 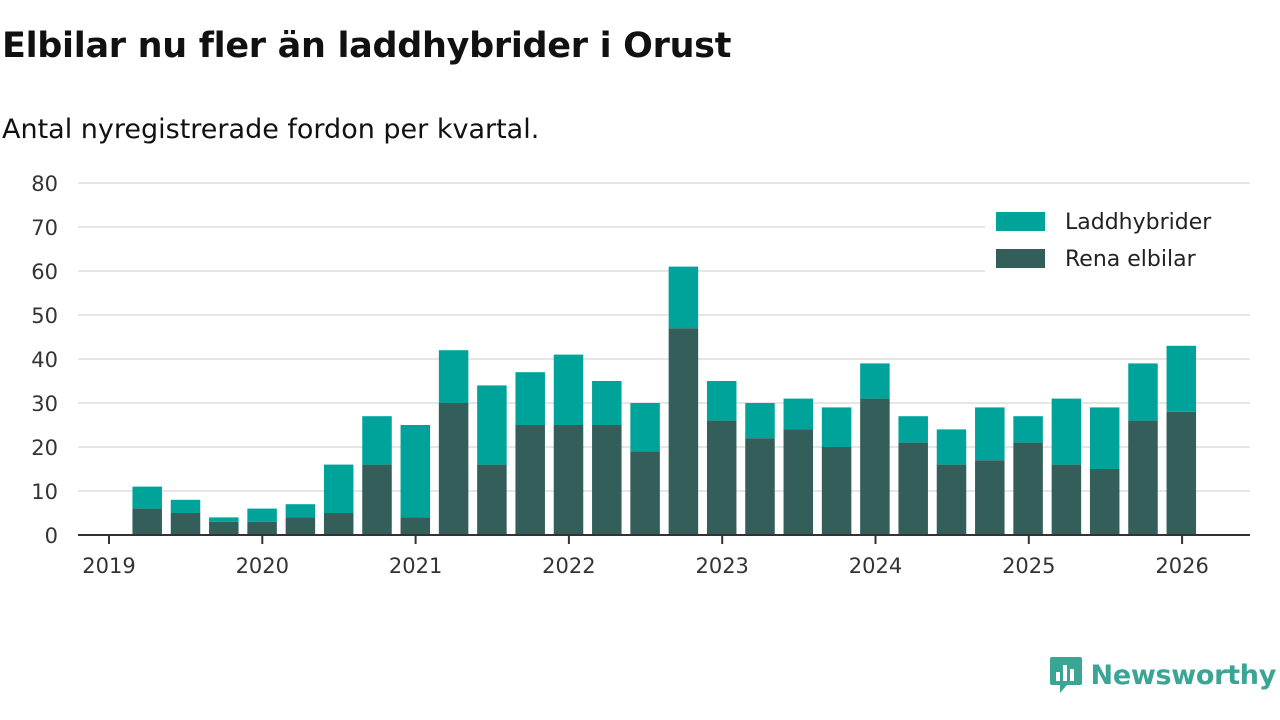 What do you see at coordinates (415, 566) in the screenshot?
I see `x-tick-label: 2021` at bounding box center [415, 566].